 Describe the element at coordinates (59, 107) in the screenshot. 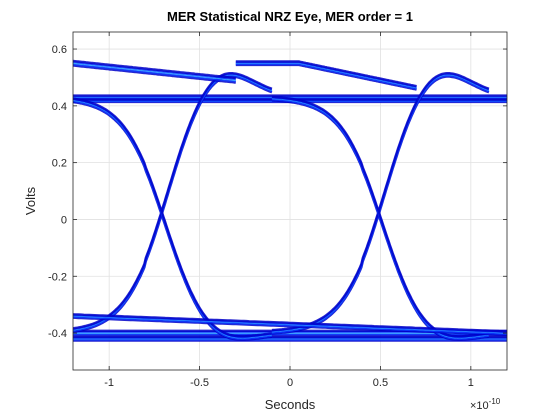

I see `y-tick-label: 0.4` at that location.